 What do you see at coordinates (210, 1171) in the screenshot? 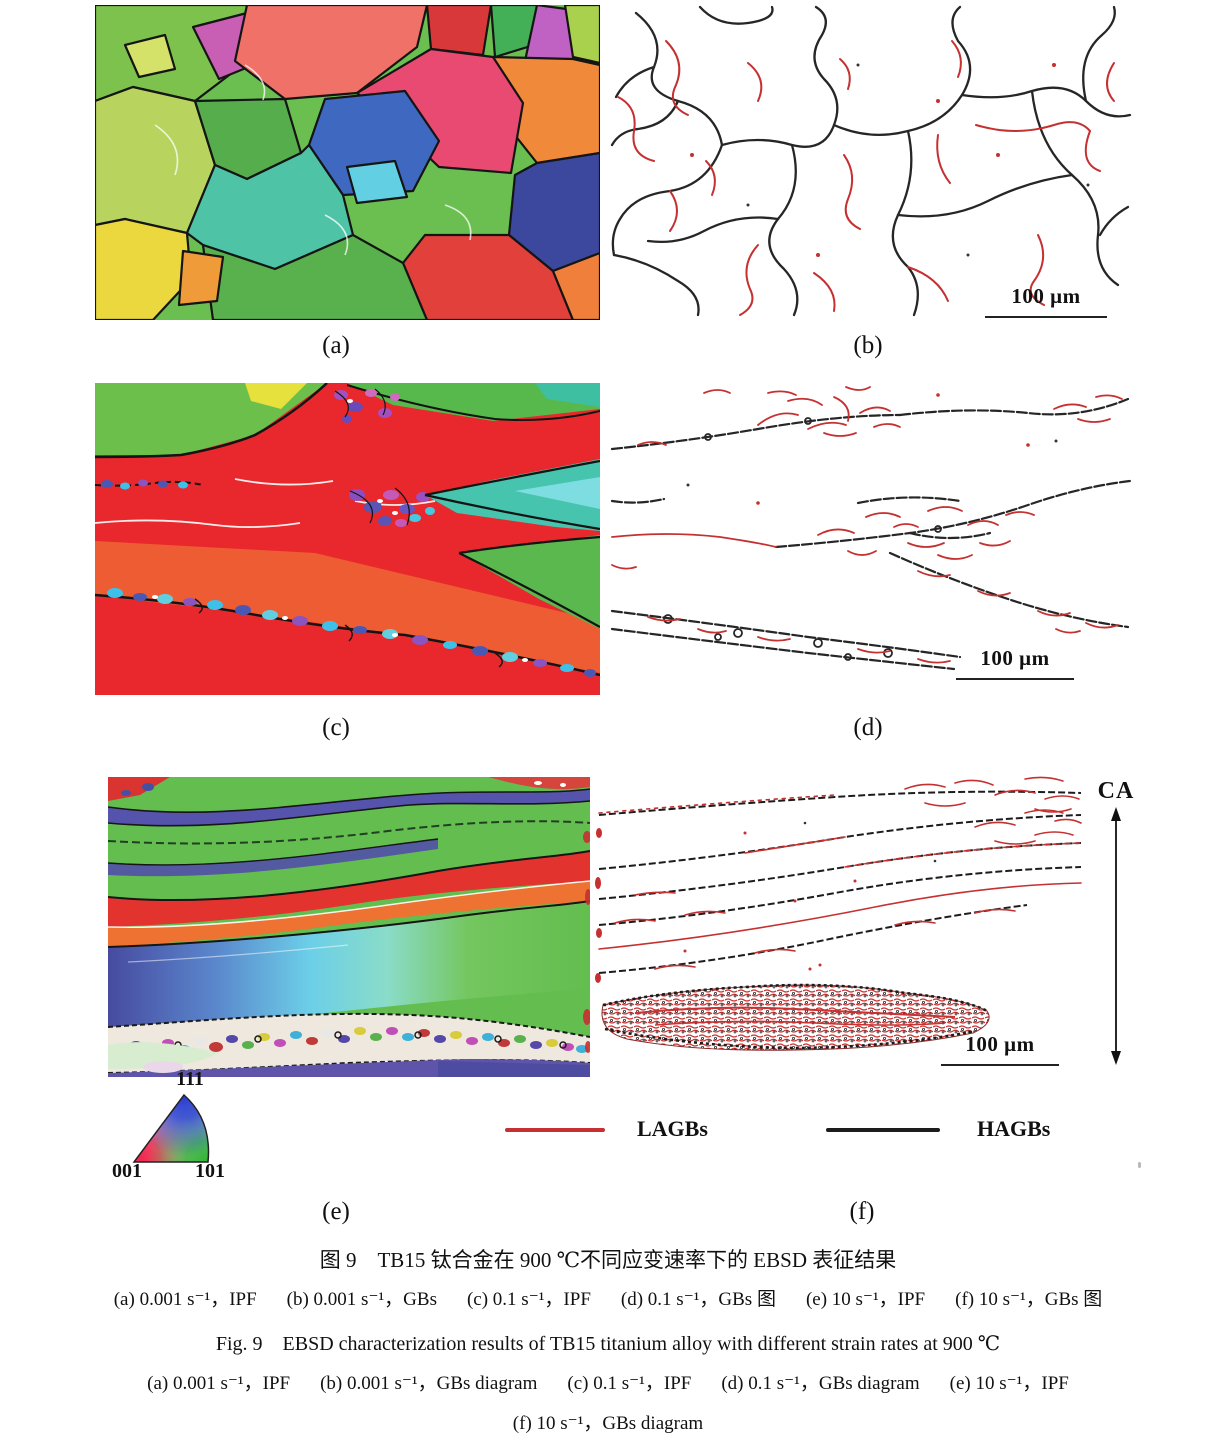
I see `ipf-key-101-label: 101` at bounding box center [210, 1171].